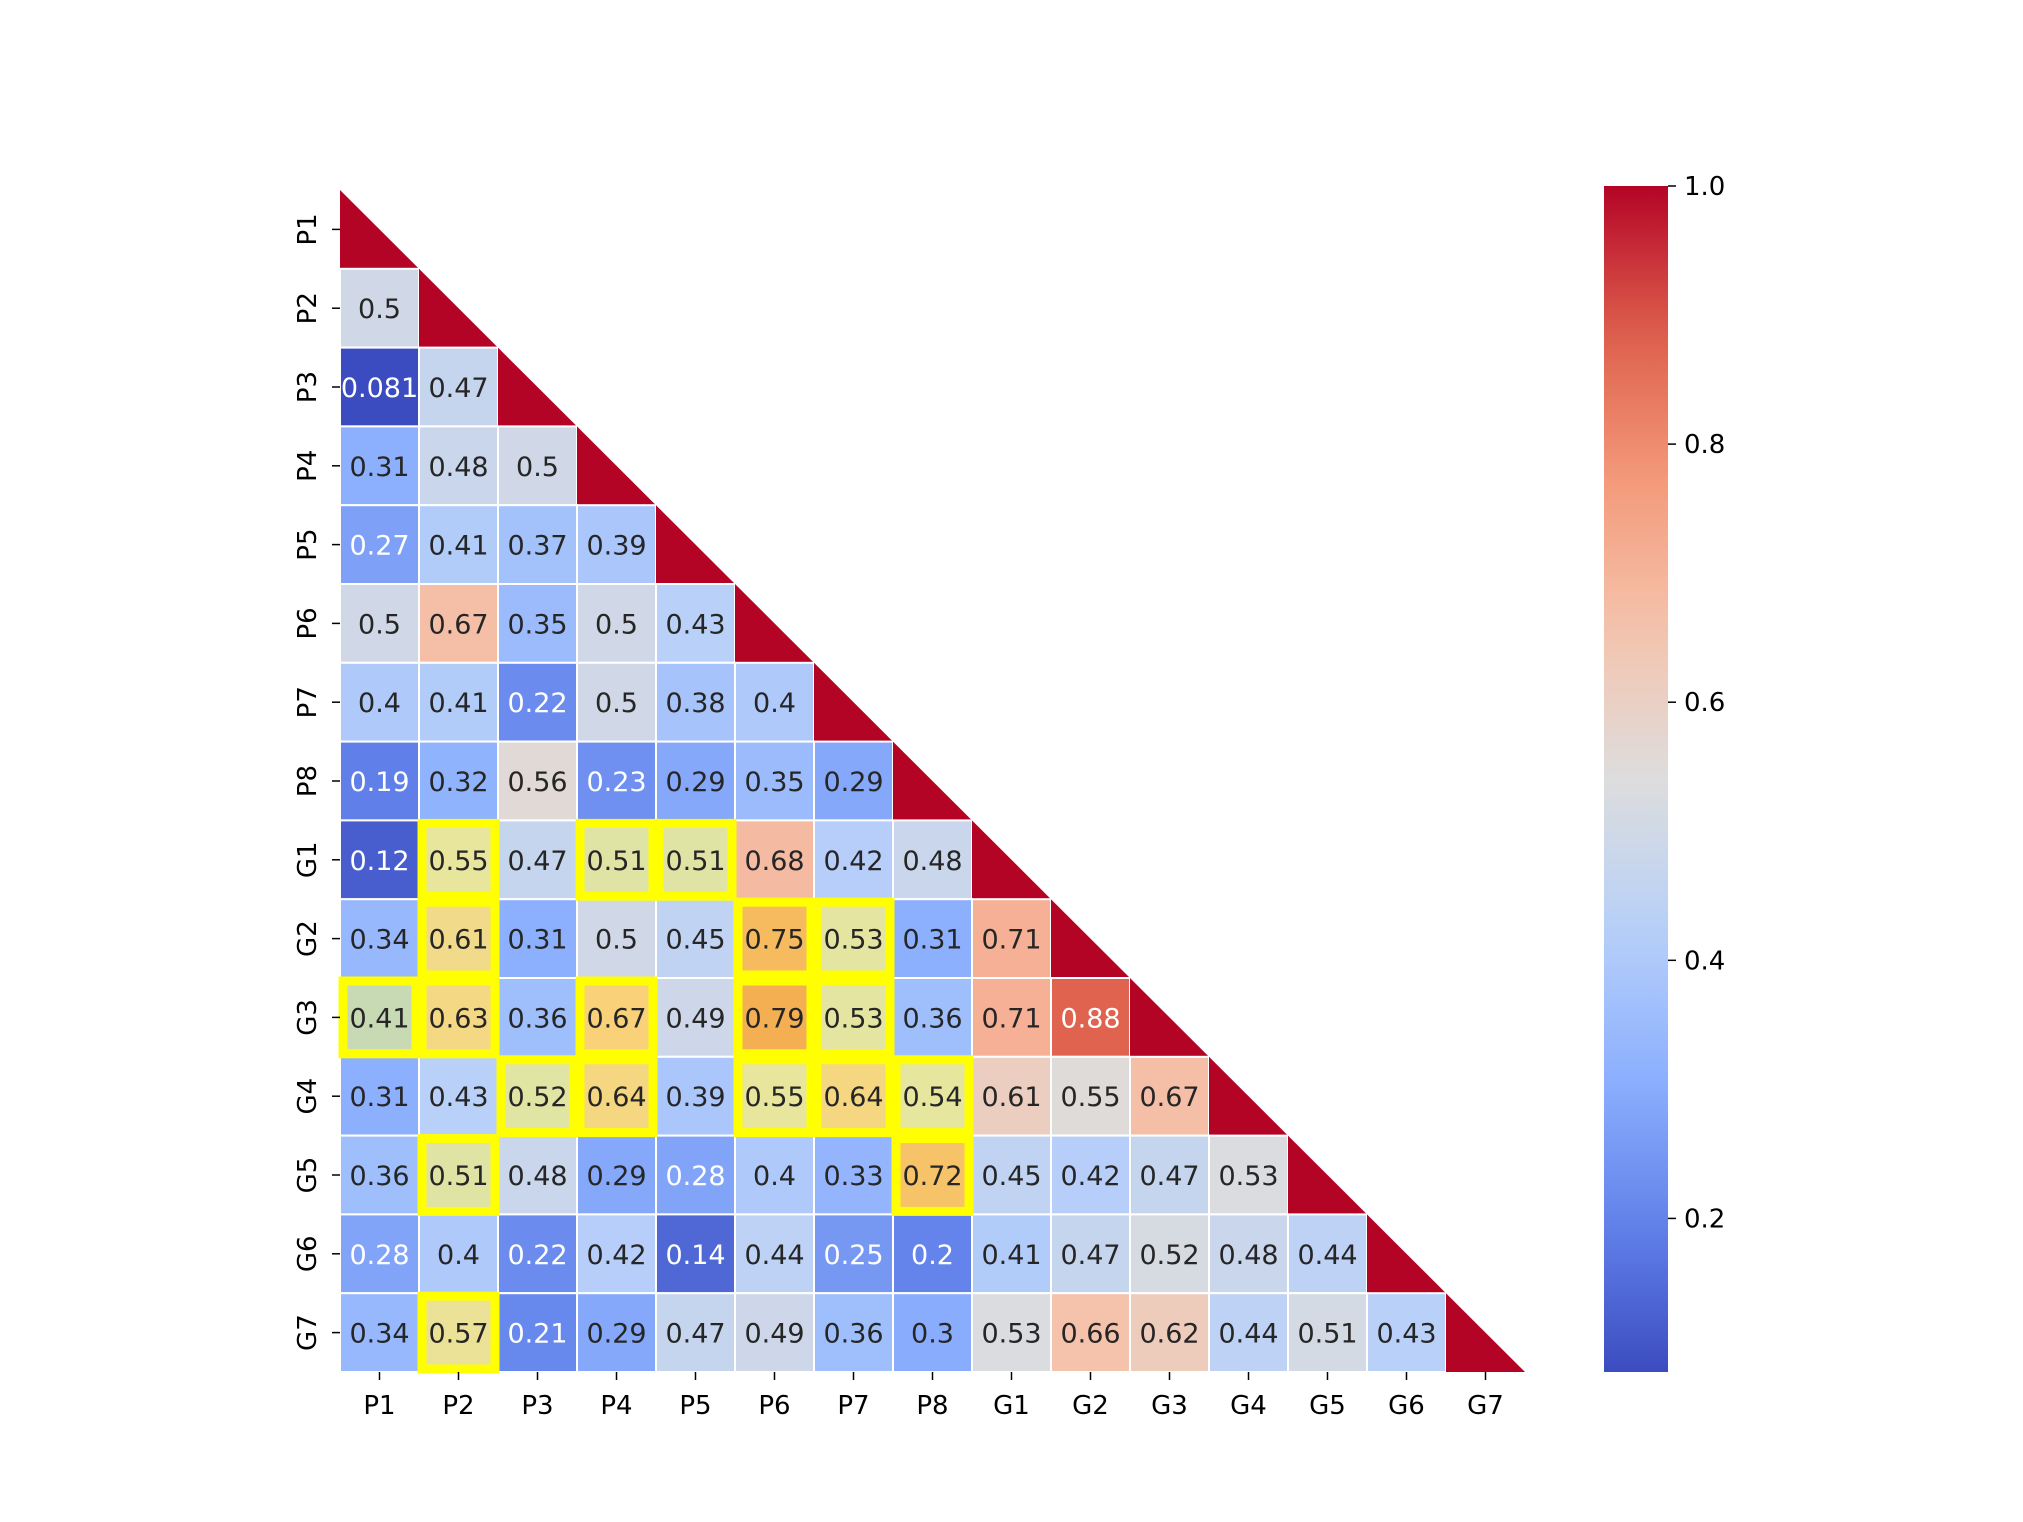  I want to click on cell-value-label: 0.53, so click(1011, 1334).